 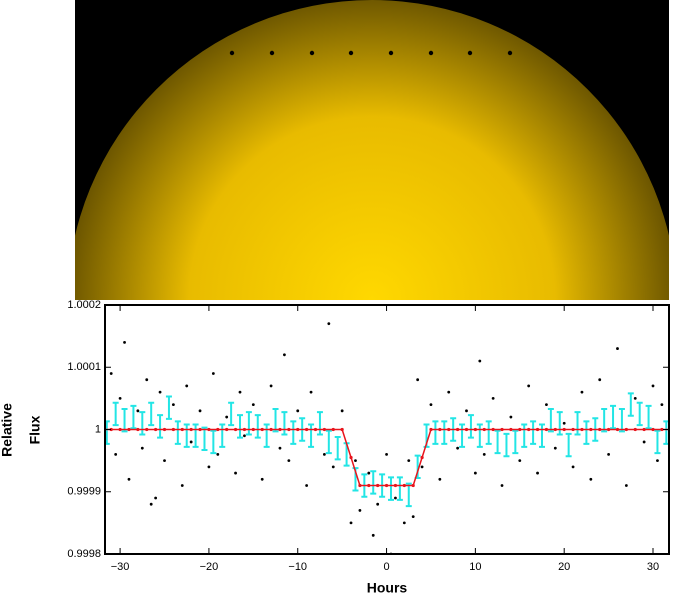 What do you see at coordinates (84, 367) in the screenshot?
I see `y-tick-label: 1.0001` at bounding box center [84, 367].